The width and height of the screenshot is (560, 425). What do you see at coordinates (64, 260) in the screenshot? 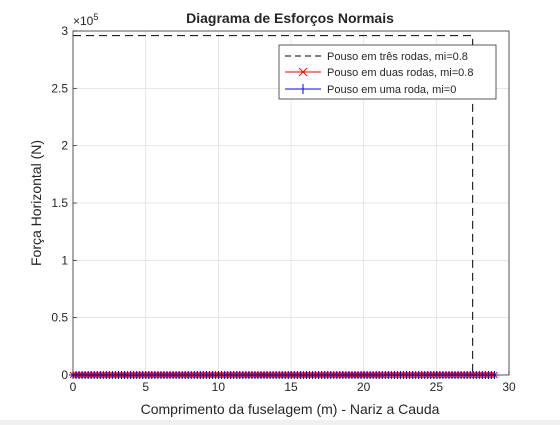
I see `y-tick-label: 1` at bounding box center [64, 260].